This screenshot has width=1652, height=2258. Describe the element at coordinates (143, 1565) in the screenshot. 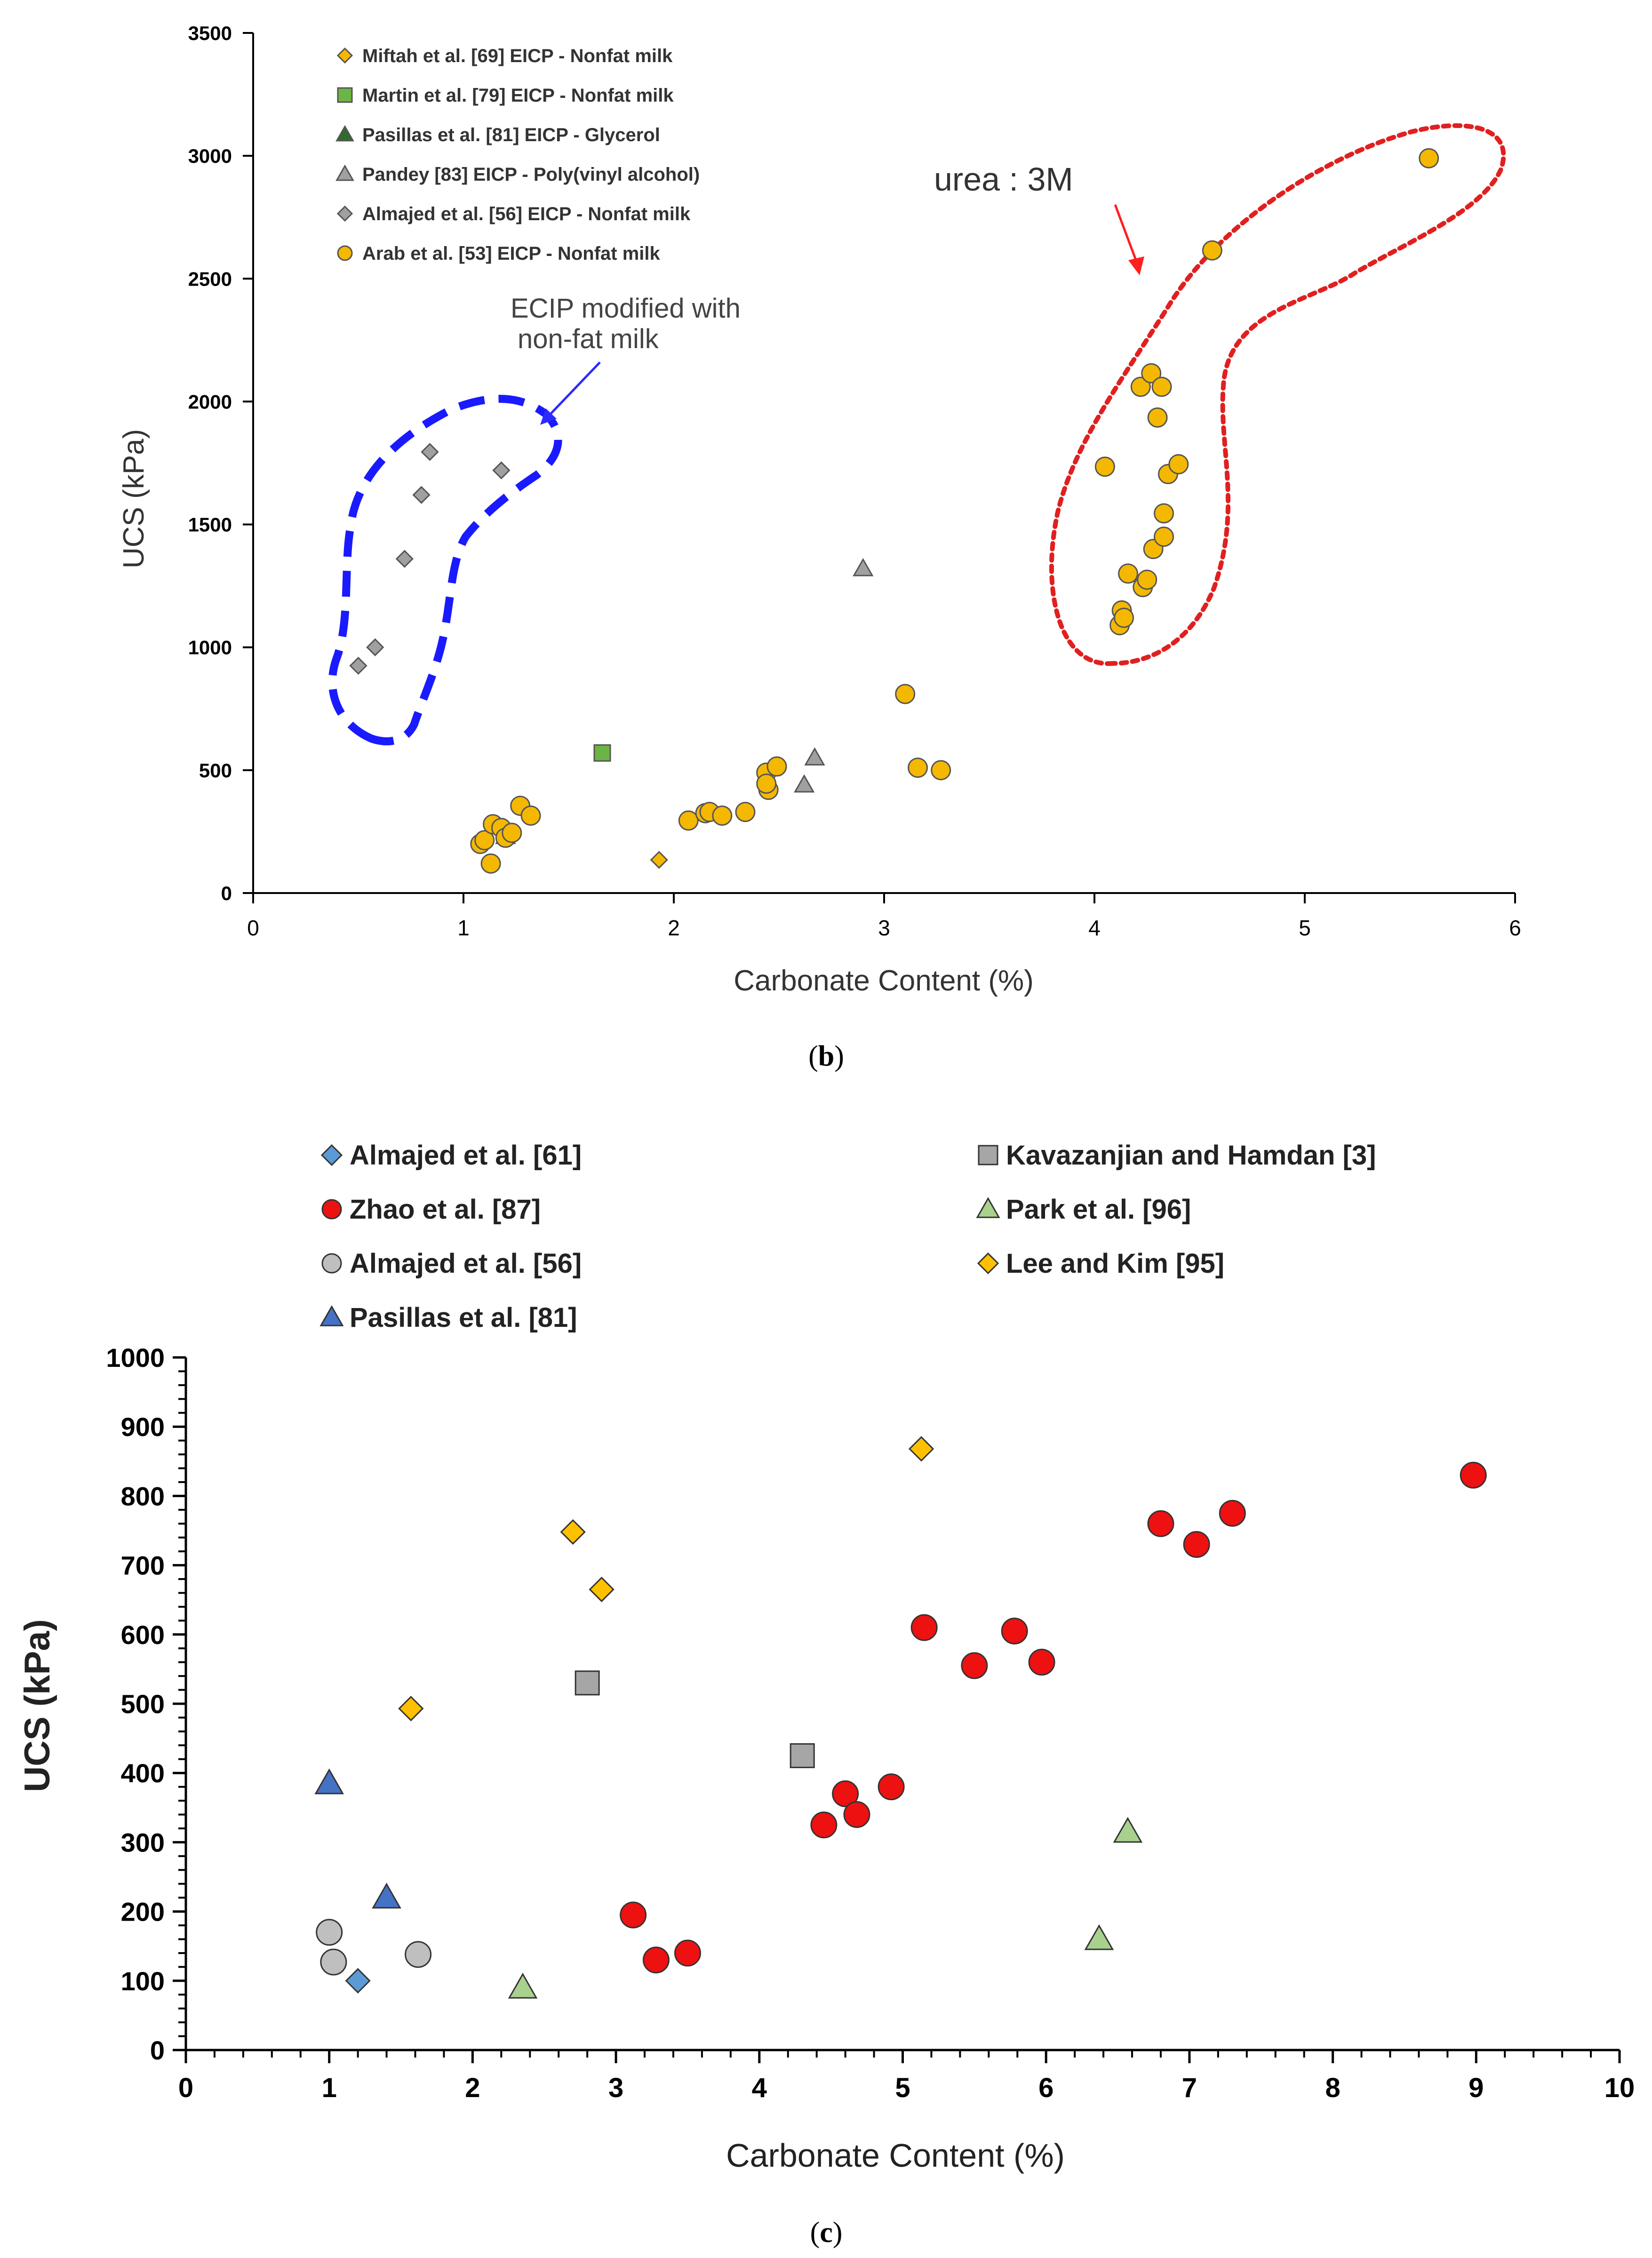

I see `y-tick-label: 700` at that location.